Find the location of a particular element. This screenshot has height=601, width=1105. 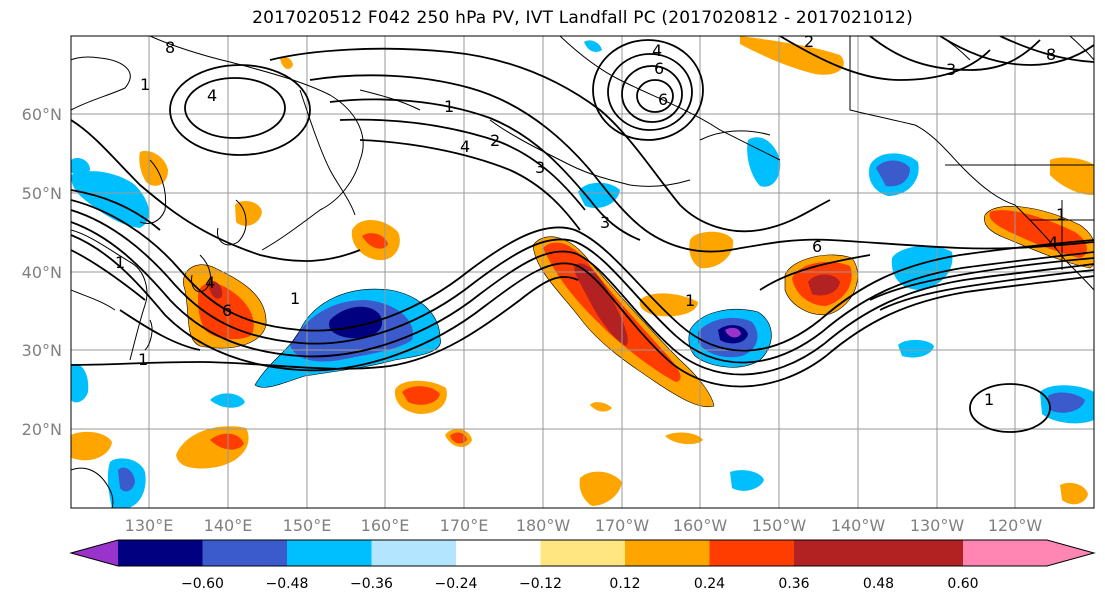

lon-label: 130°E is located at coordinates (149, 525).